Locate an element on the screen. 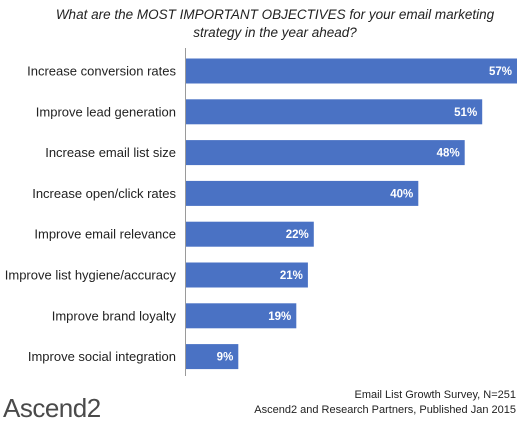 The width and height of the screenshot is (529, 430). category-label-7: Improve brand loyalty is located at coordinates (114, 315).